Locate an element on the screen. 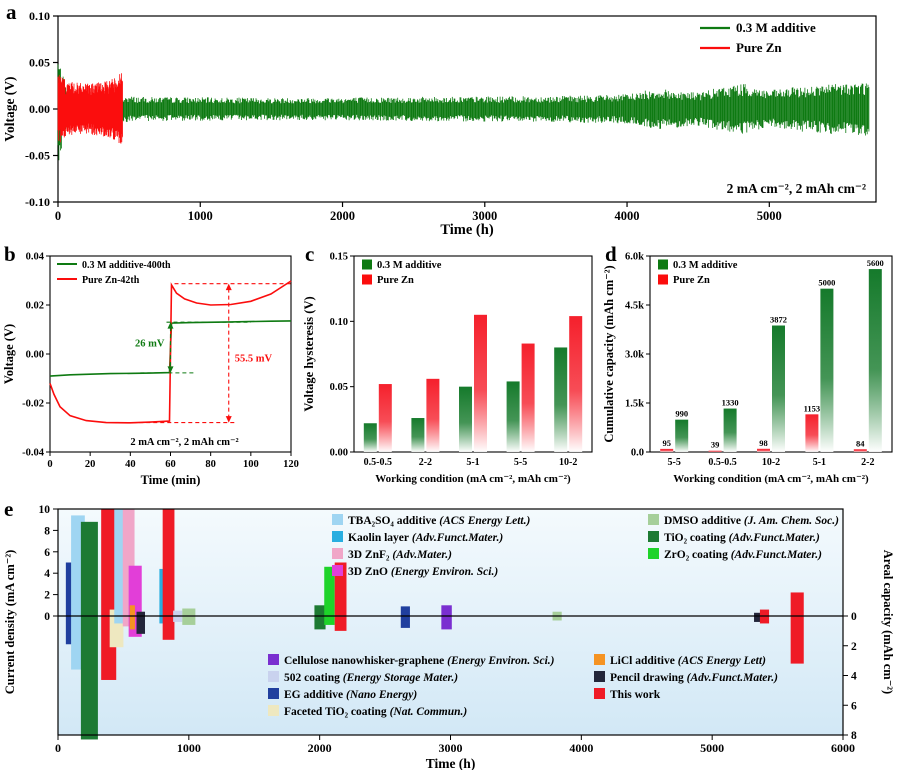 The width and height of the screenshot is (900, 770). svg-text:Kaolin layer (Adv.Funct.Mater: Kaolin layer (Adv.Funct.Mater.) is located at coordinates (425, 538).